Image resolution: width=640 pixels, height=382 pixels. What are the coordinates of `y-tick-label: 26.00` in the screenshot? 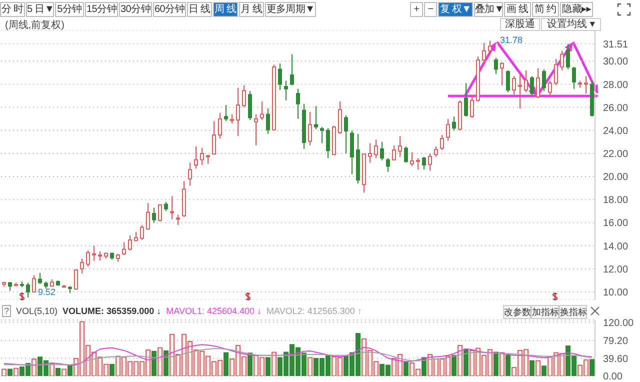 It's located at (615, 108).